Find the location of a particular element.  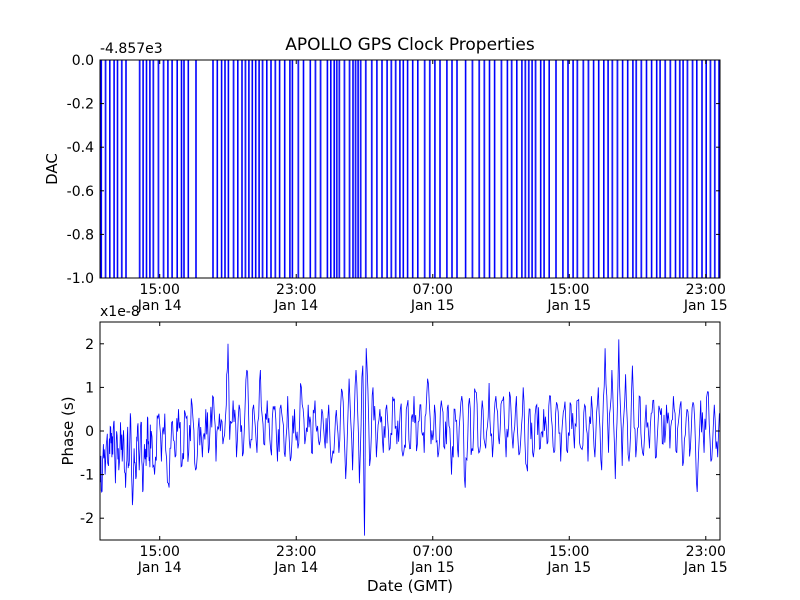

x-axis-label: Date (GMT) is located at coordinates (410, 586).